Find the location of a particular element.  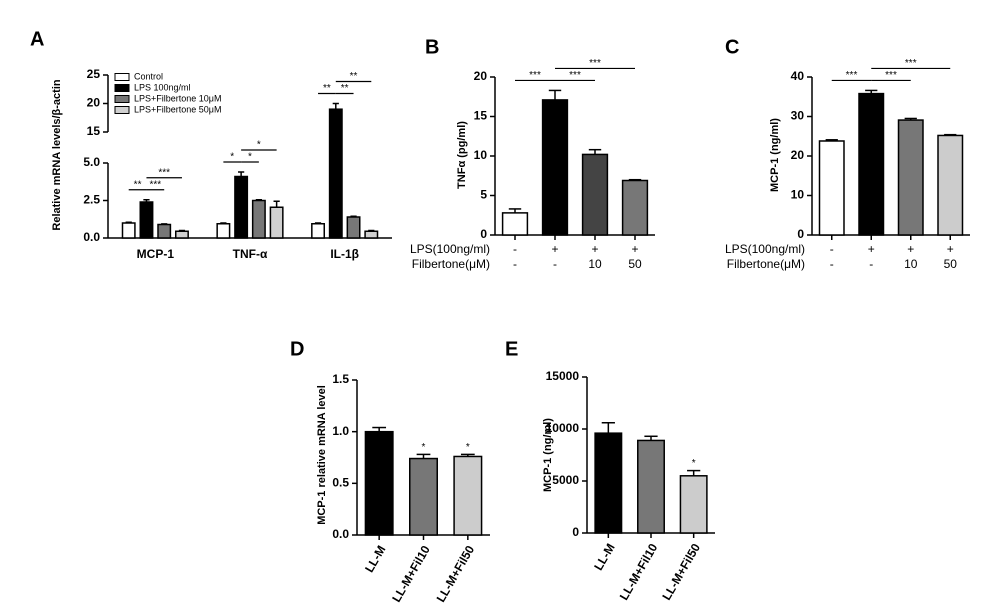

y-tick-label: 2.5 is located at coordinates (91, 200).